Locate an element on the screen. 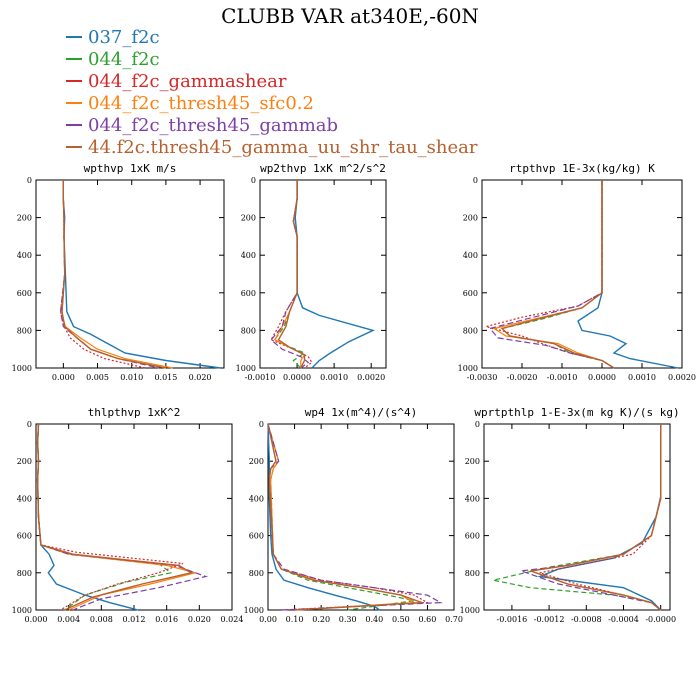  x-tick-label: 0.010 is located at coordinates (131, 377).